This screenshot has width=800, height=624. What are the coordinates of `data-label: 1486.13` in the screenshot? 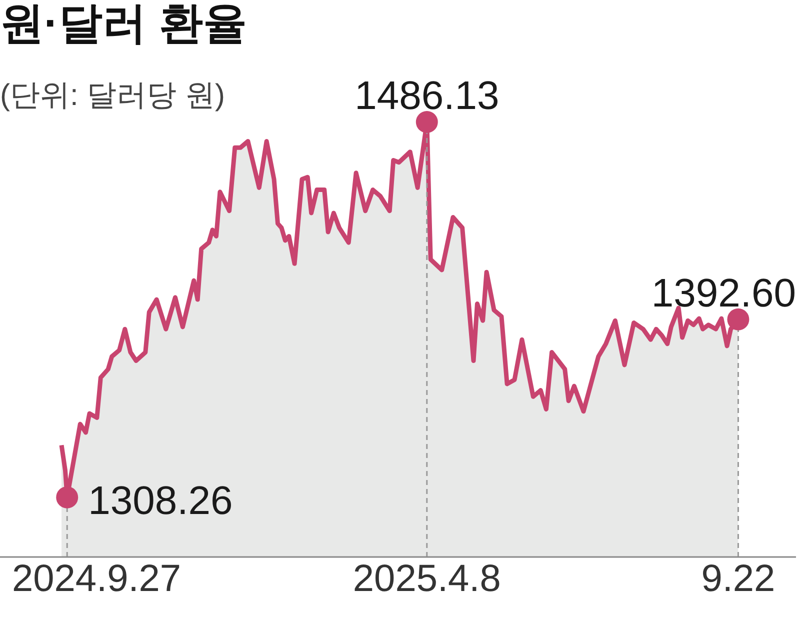 It's located at (427, 96).